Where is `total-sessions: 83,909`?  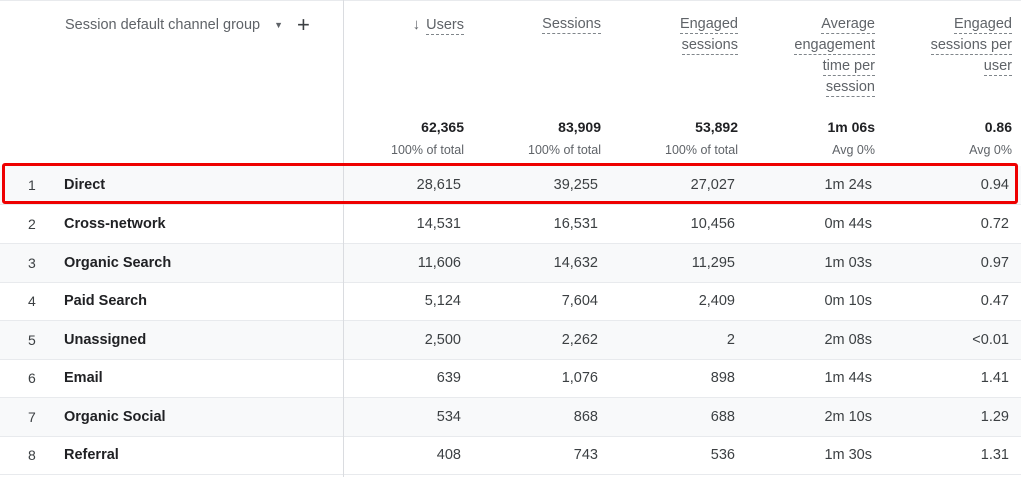 total-sessions: 83,909 is located at coordinates (579, 127).